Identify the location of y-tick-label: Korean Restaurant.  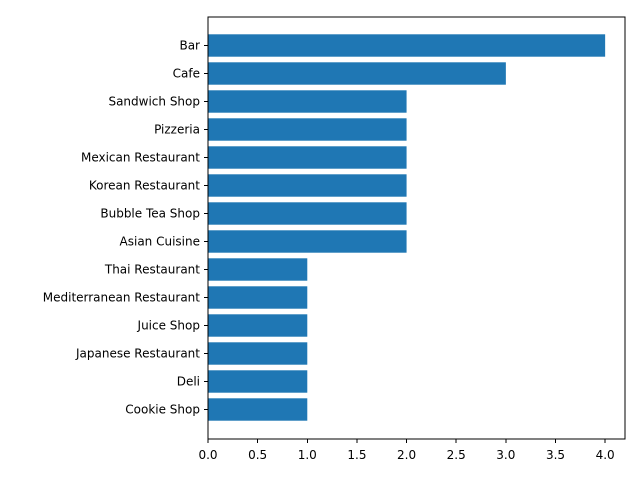
(144, 186).